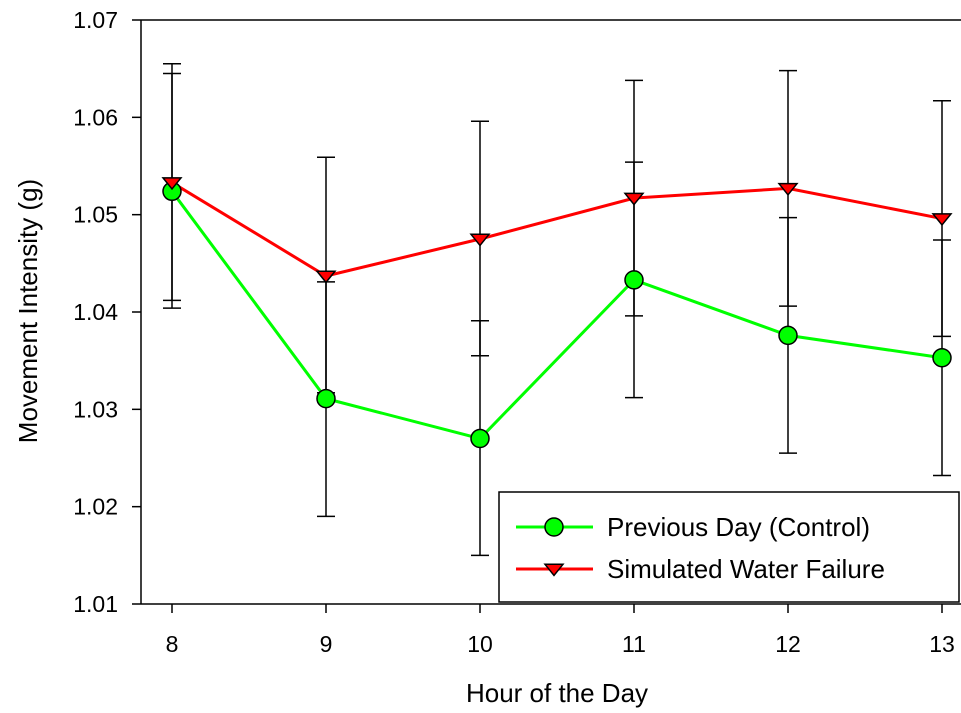  What do you see at coordinates (95, 312) in the screenshot?
I see `y-tick-label: 1.04` at bounding box center [95, 312].